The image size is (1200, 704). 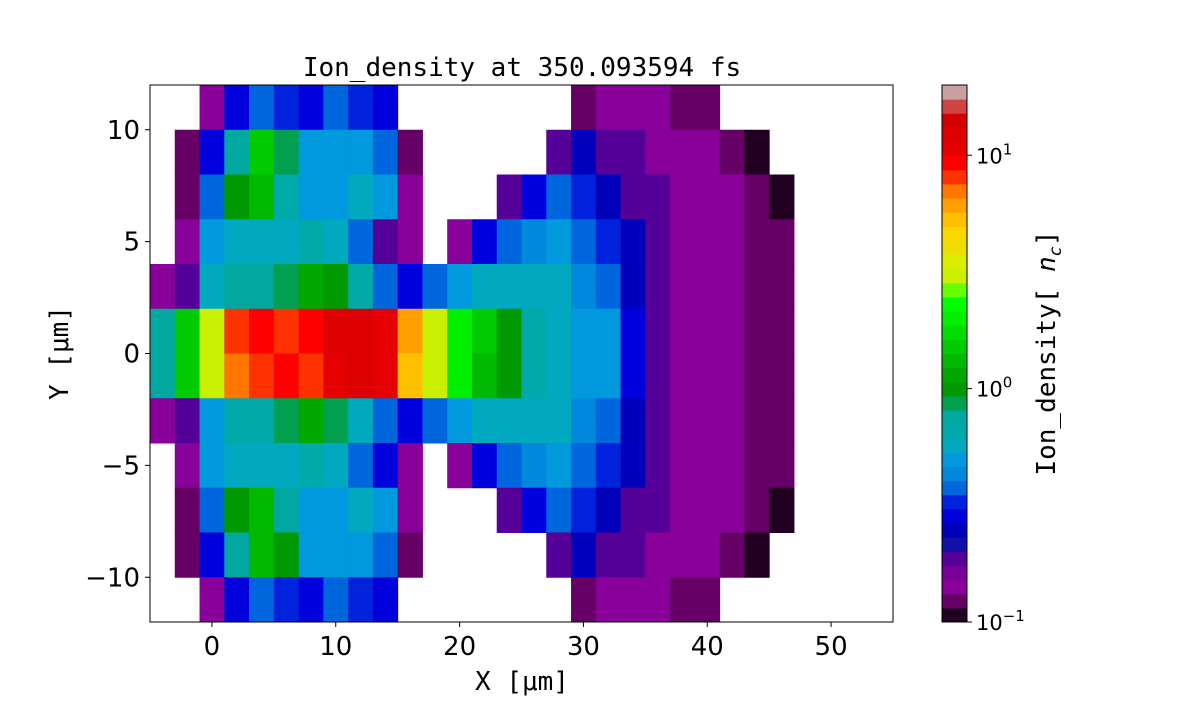 What do you see at coordinates (583, 647) in the screenshot?
I see `x-tick-label: 30` at bounding box center [583, 647].